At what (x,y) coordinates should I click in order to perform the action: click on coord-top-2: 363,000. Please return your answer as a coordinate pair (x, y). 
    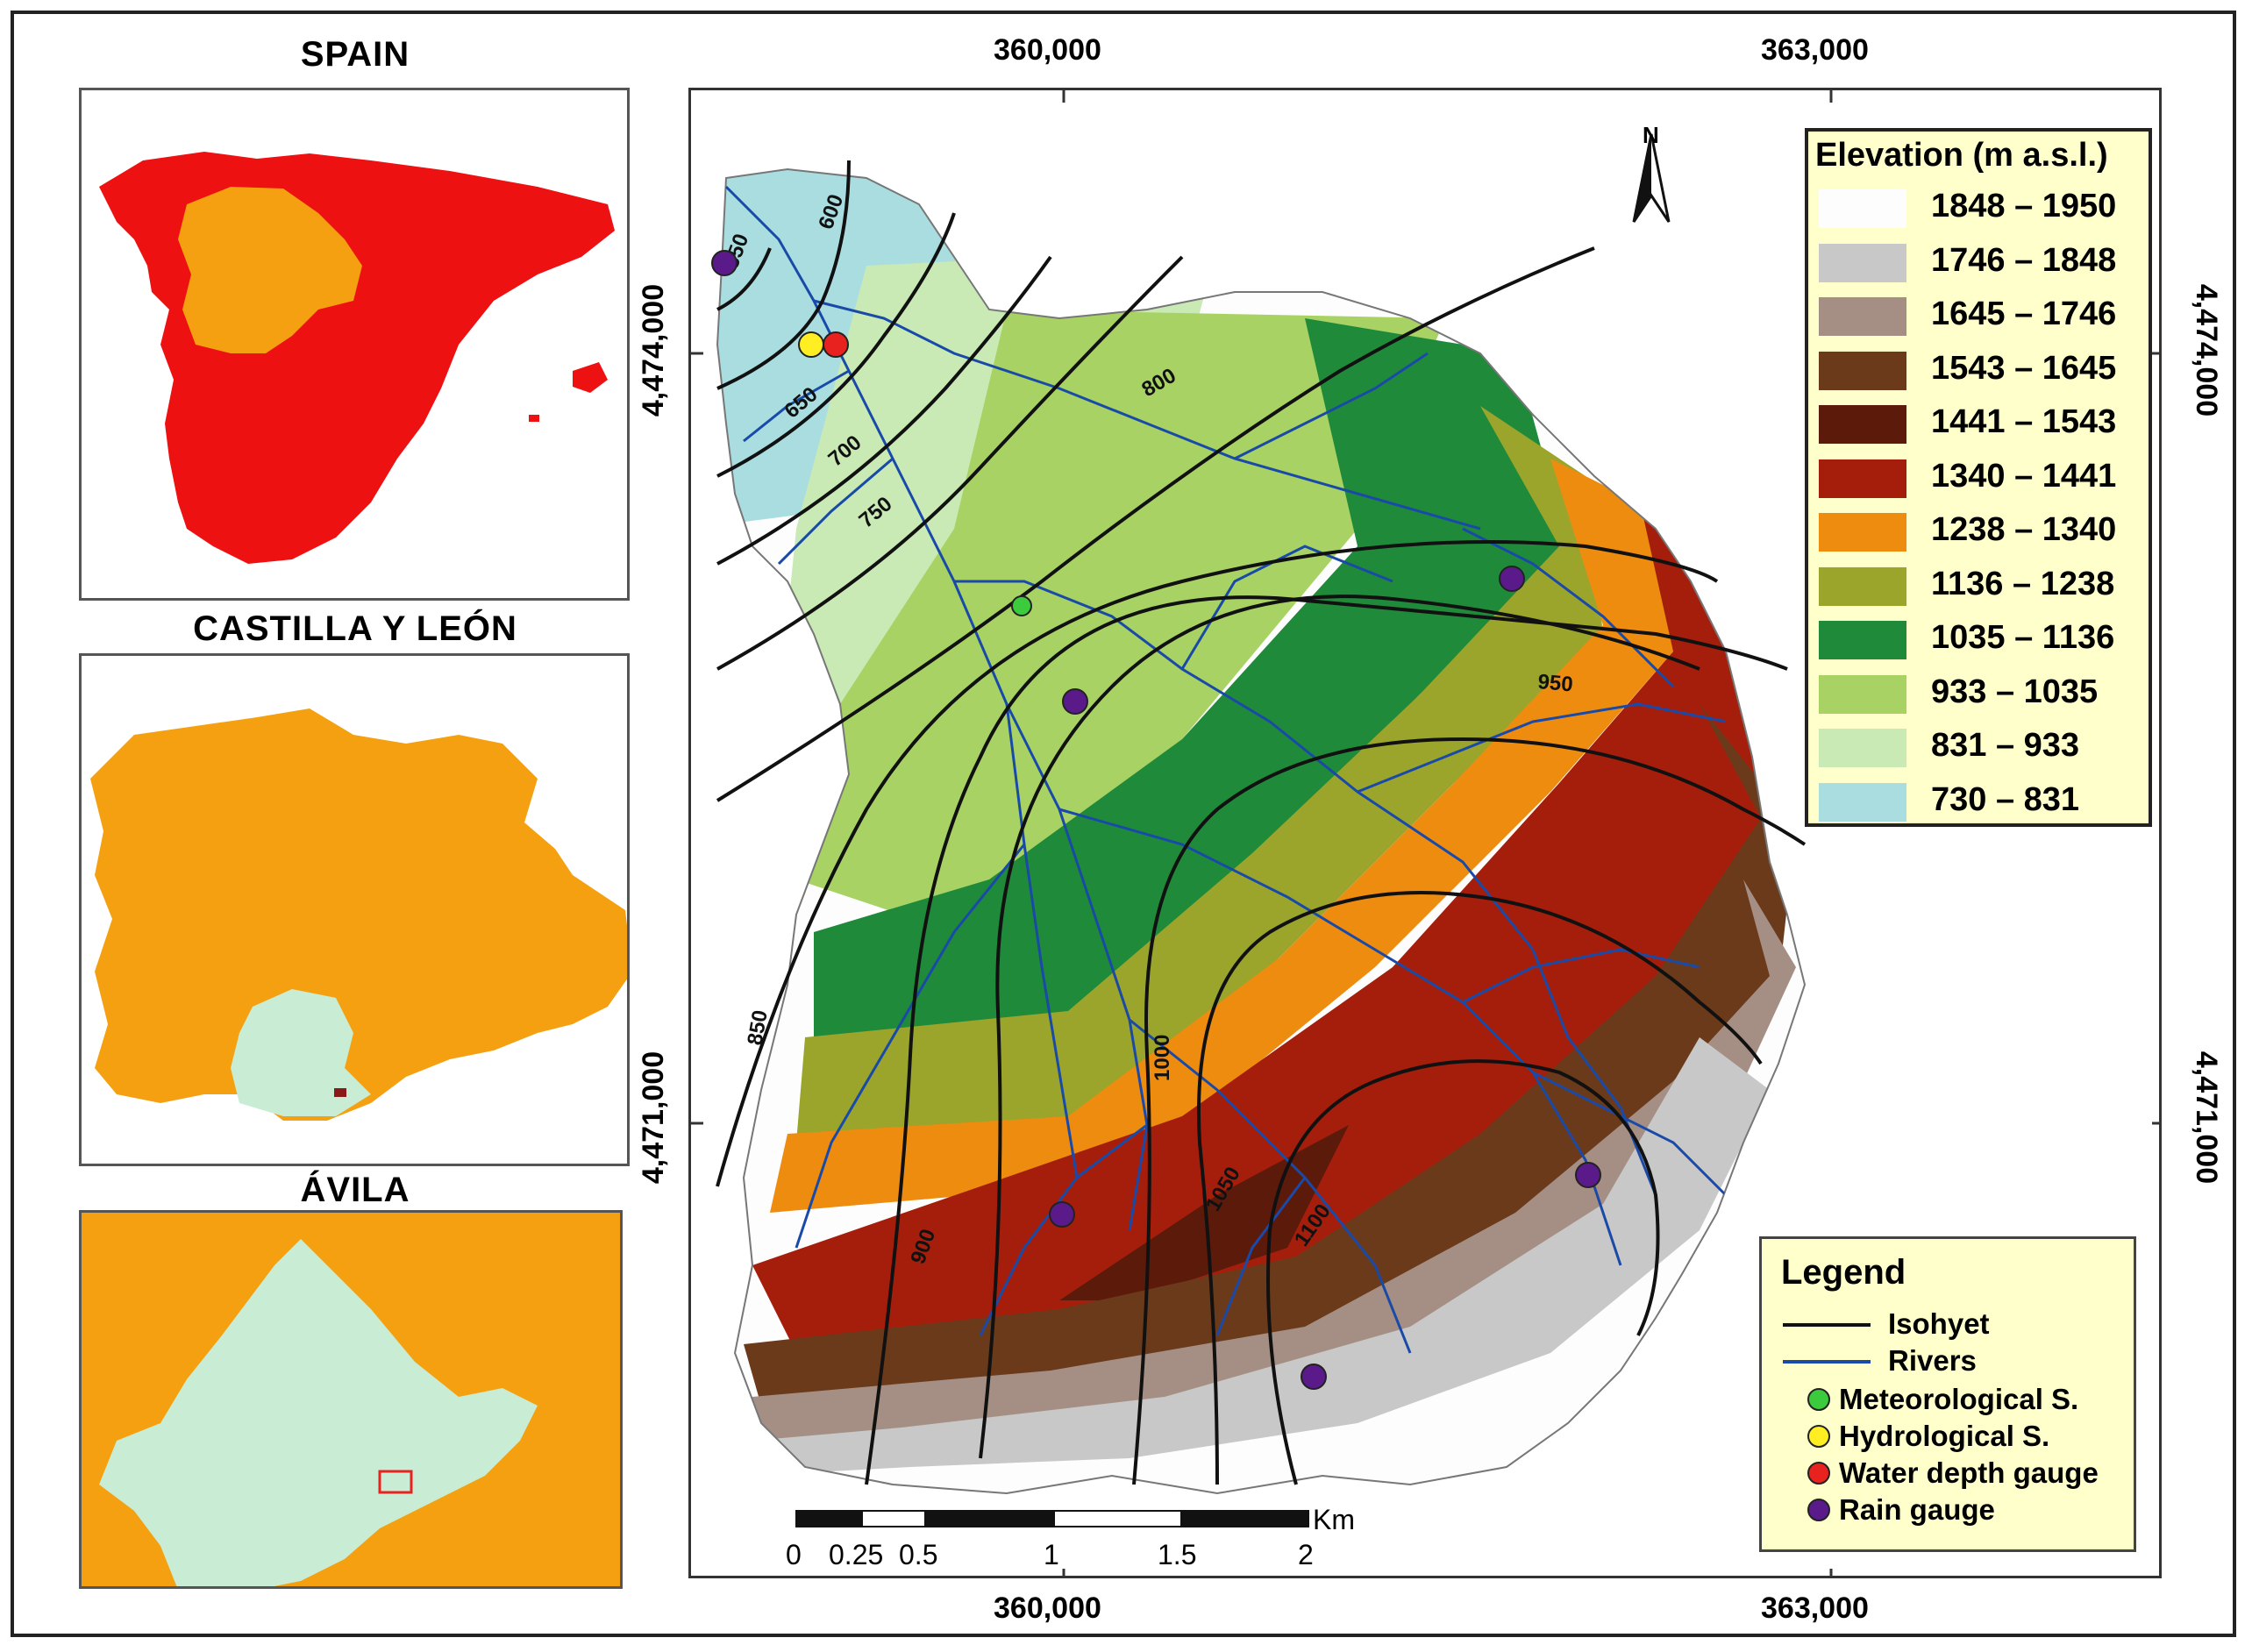
    Looking at the image, I should click on (1815, 50).